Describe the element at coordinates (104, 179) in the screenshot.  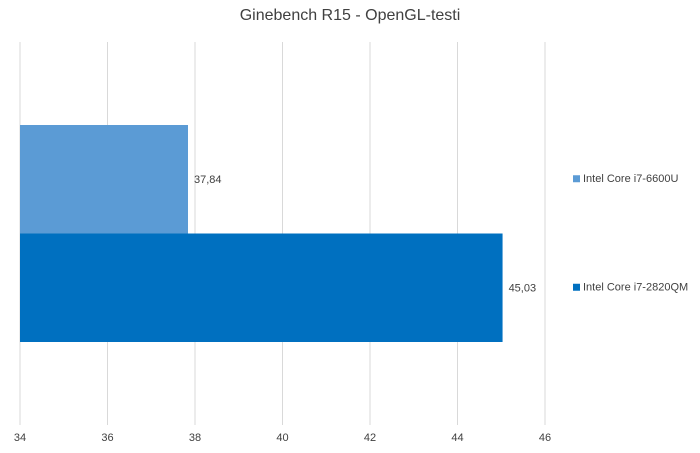
I see `bar` at that location.